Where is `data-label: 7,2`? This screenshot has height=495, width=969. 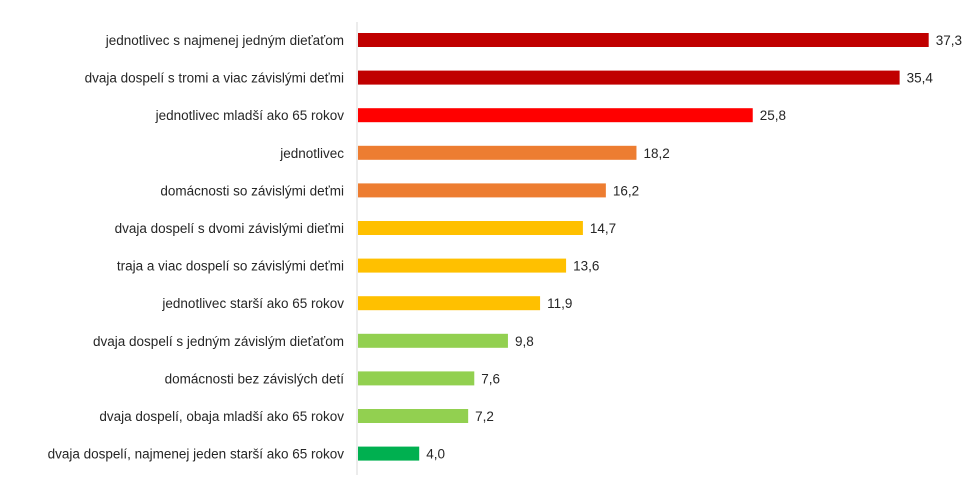 data-label: 7,2 is located at coordinates (484, 416).